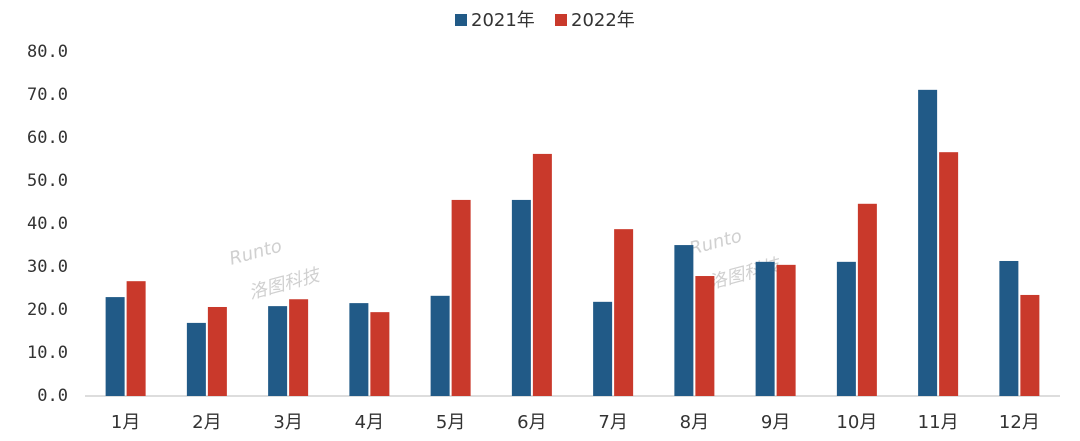 The width and height of the screenshot is (1080, 441). What do you see at coordinates (938, 422) in the screenshot?
I see `x-tick-label: 11月` at bounding box center [938, 422].